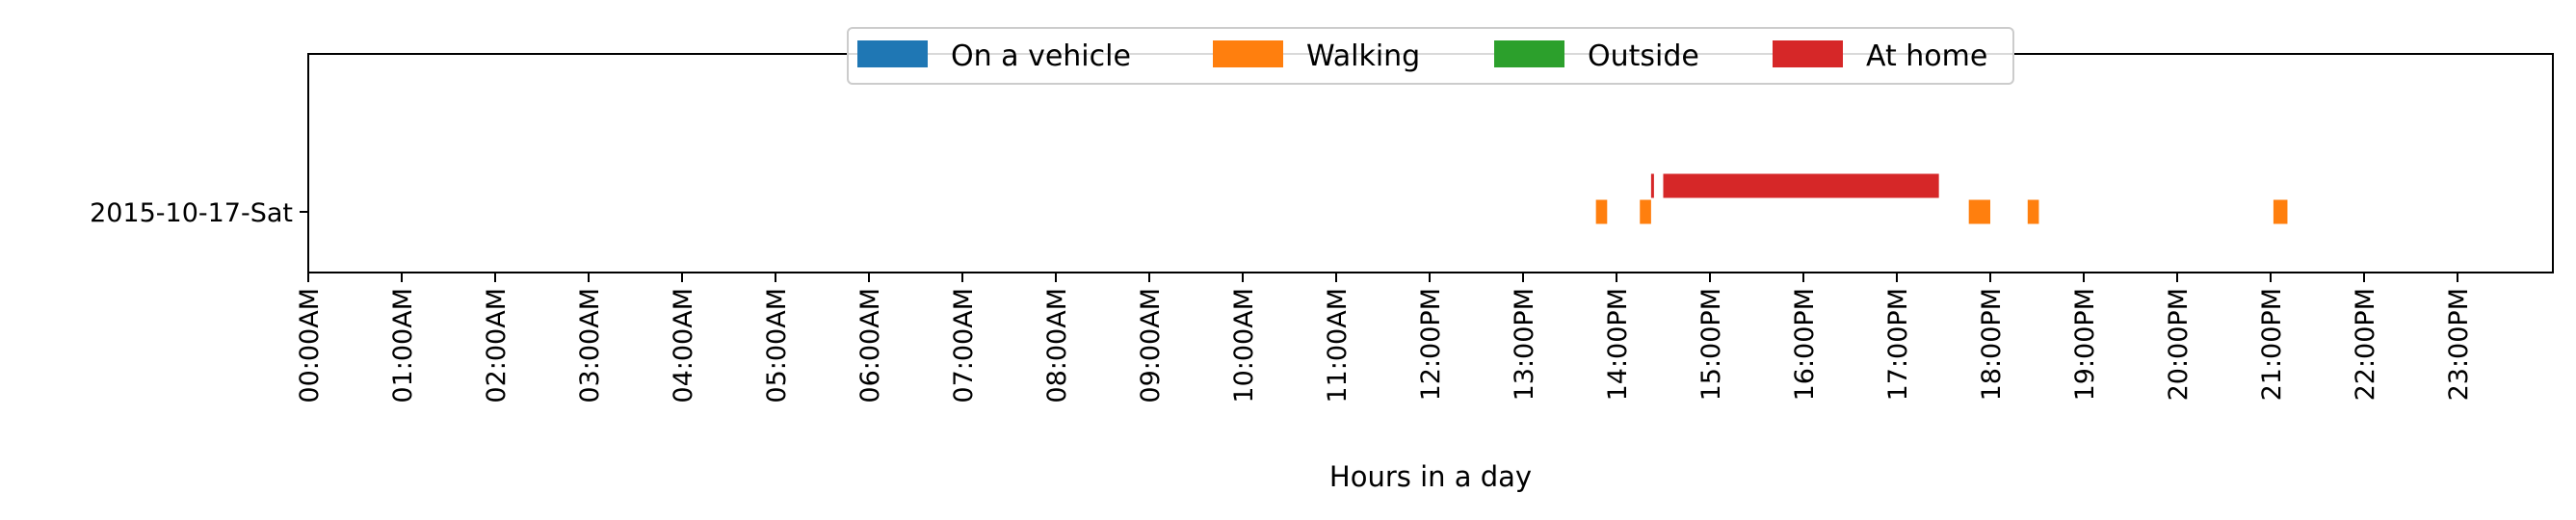 The height and width of the screenshot is (520, 2576). I want to click on x-tick-label: 10:00AM, so click(1244, 345).